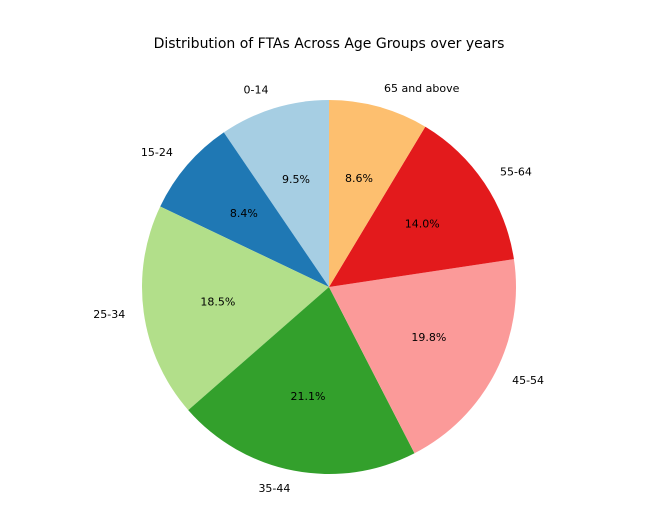  Describe the element at coordinates (296, 179) in the screenshot. I see `slice-percent-0-14: 9.5%` at that location.